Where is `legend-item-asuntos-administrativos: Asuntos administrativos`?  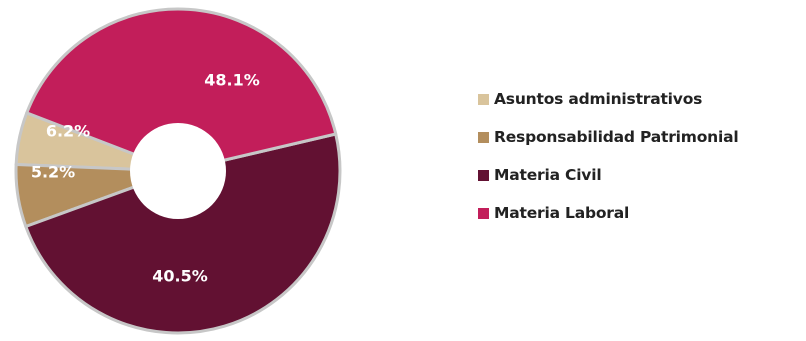
legend-item-asuntos-administrativos: Asuntos administrativos is located at coordinates (608, 99).